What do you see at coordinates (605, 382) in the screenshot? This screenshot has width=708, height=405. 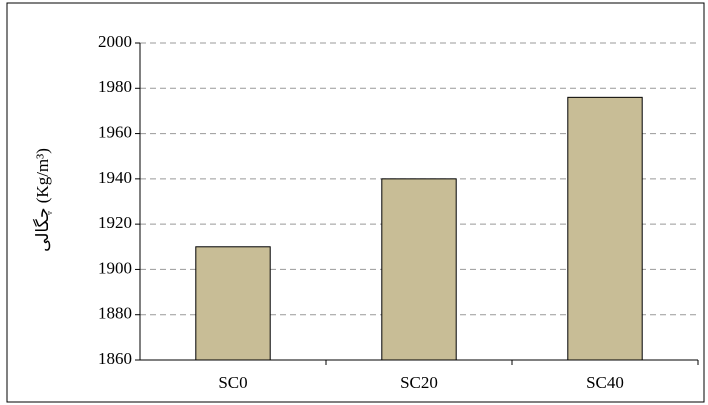 I see `x-tick-label: SC40` at bounding box center [605, 382].